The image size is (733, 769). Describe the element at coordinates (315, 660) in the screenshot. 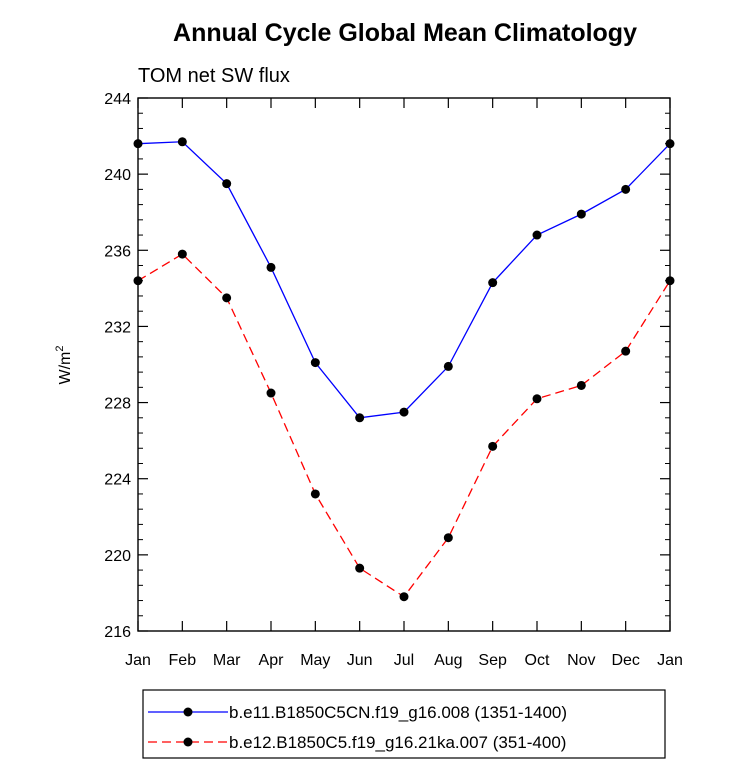

I see `x-tick-label: May` at that location.